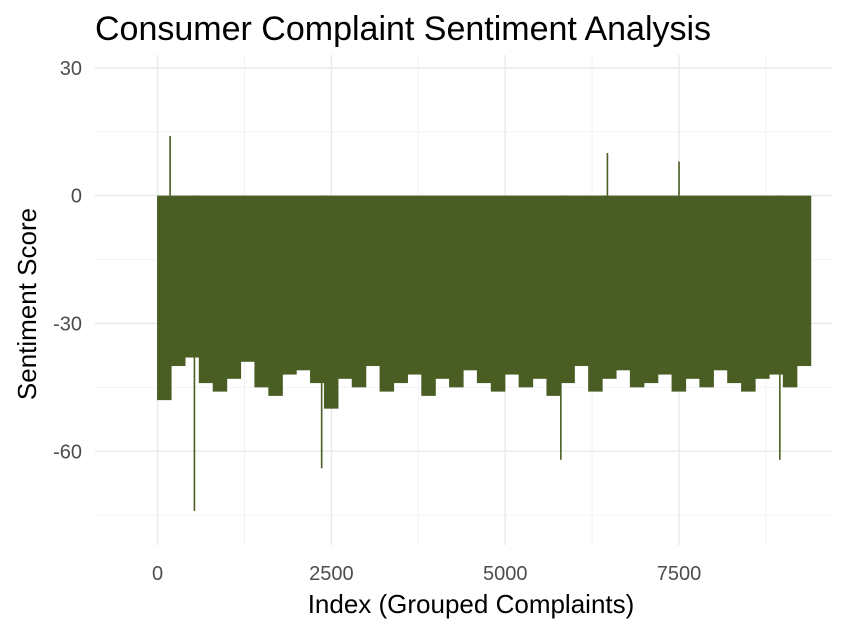  Describe the element at coordinates (67, 452) in the screenshot. I see `y-tick-label: -60` at that location.